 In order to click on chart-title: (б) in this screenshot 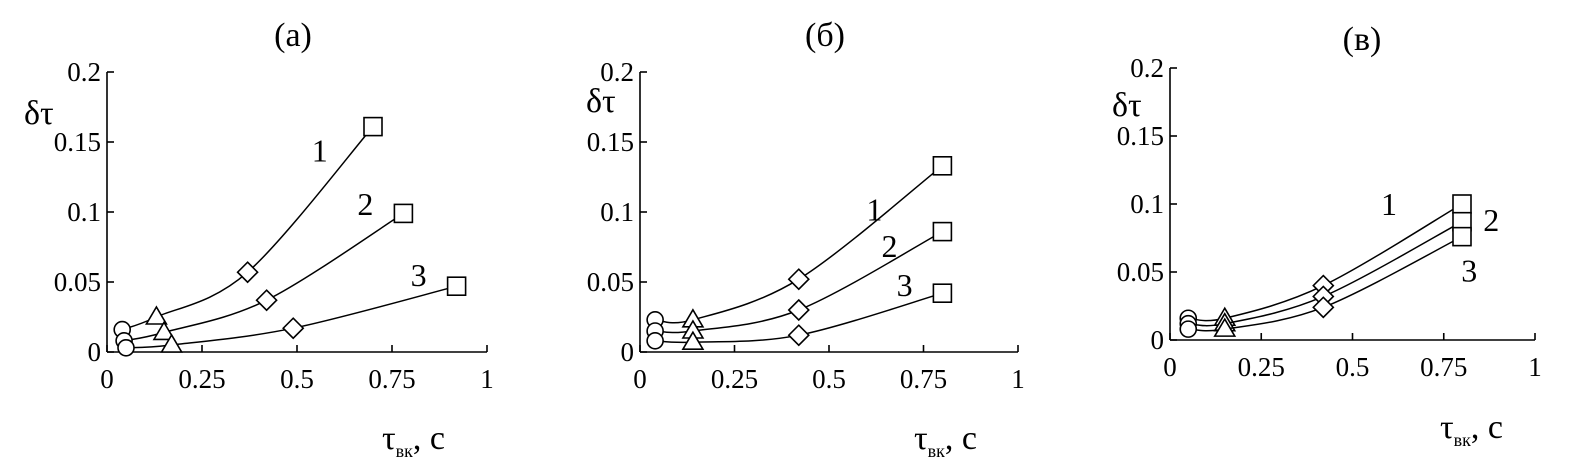, I will do `click(825, 35)`.